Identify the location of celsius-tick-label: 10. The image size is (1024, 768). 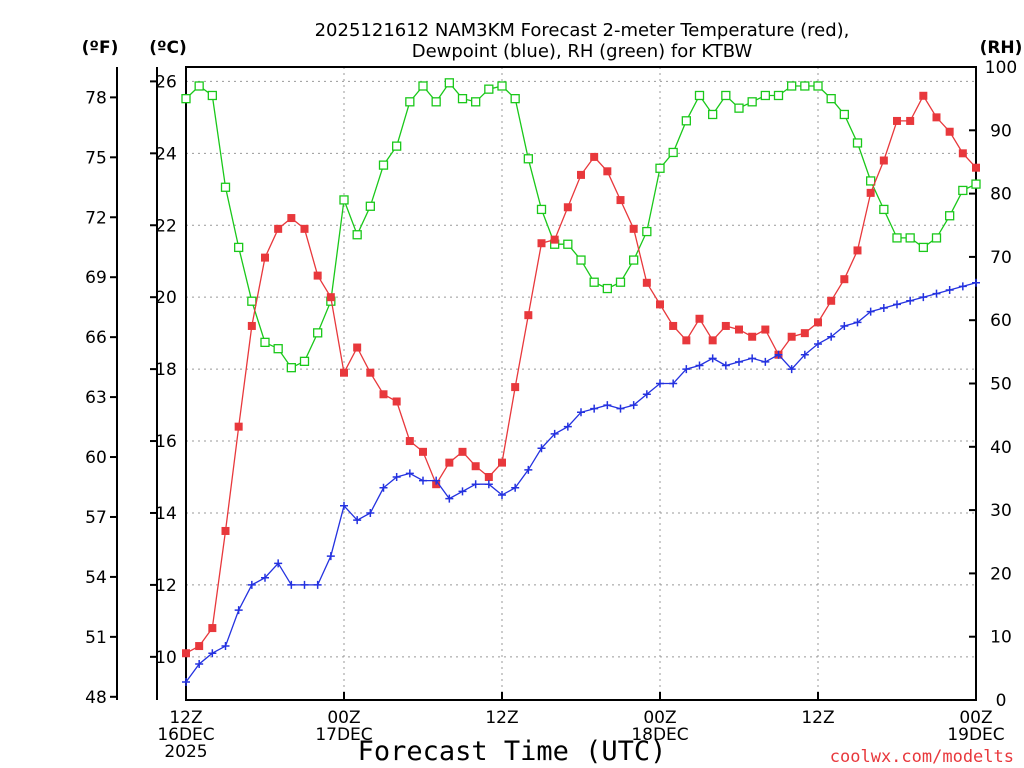
(166, 658).